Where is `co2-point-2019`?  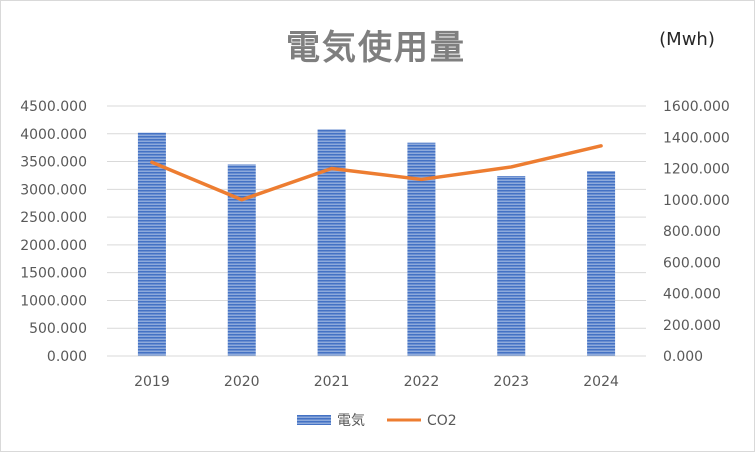 co2-point-2019 is located at coordinates (152, 162).